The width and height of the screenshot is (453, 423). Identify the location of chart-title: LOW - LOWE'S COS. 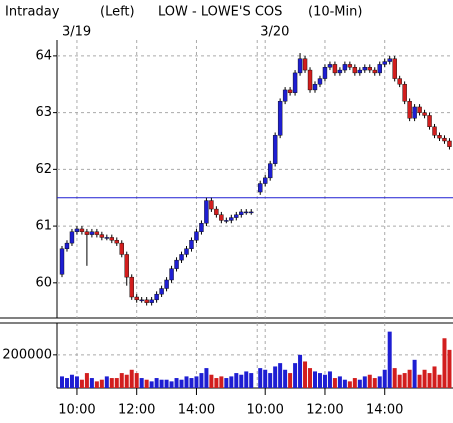
(220, 12).